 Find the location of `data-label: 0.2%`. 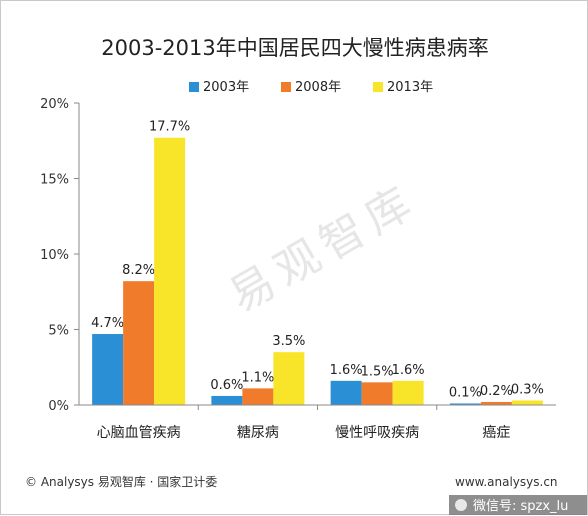

data-label: 0.2% is located at coordinates (496, 391).